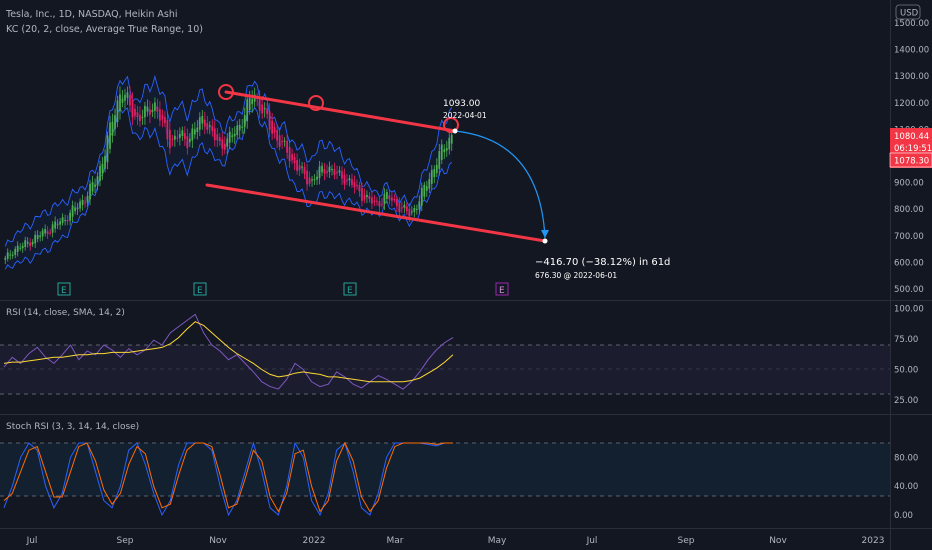  I want to click on earnings-marker-upcoming: E, so click(502, 289).